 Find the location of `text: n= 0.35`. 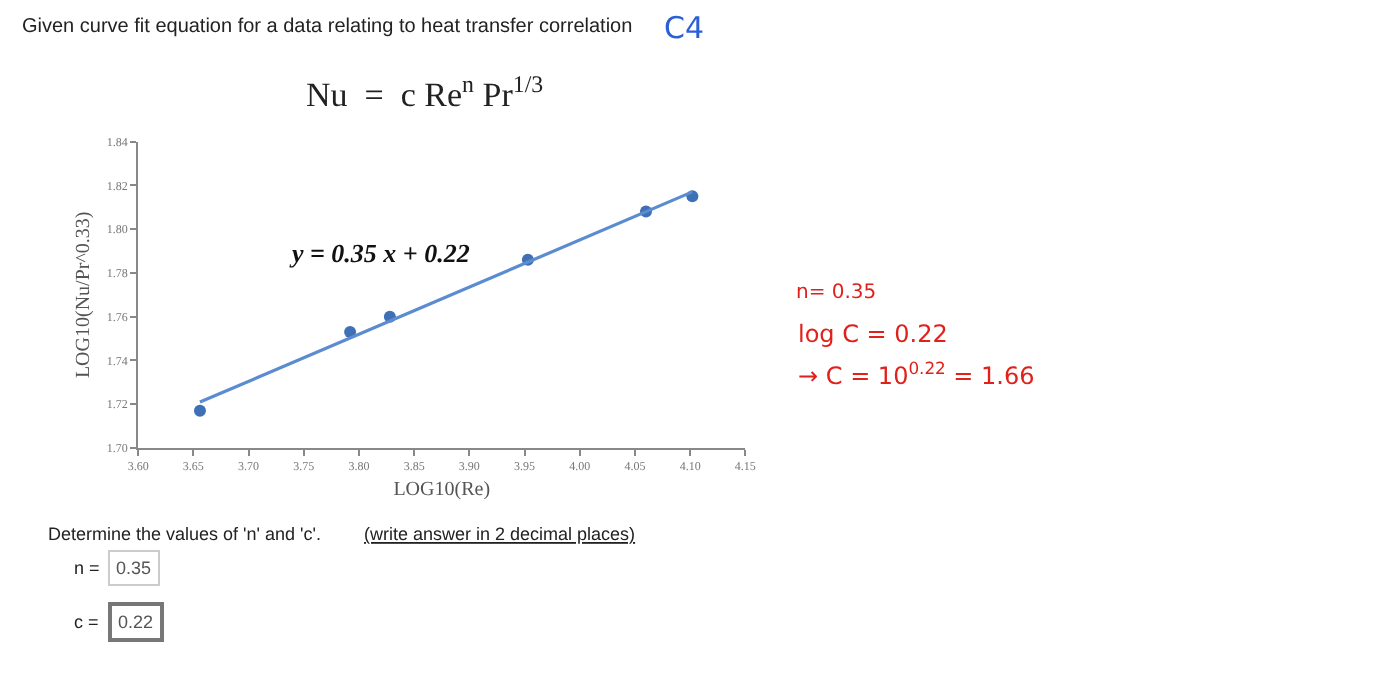

text: n= 0.35 is located at coordinates (836, 293).